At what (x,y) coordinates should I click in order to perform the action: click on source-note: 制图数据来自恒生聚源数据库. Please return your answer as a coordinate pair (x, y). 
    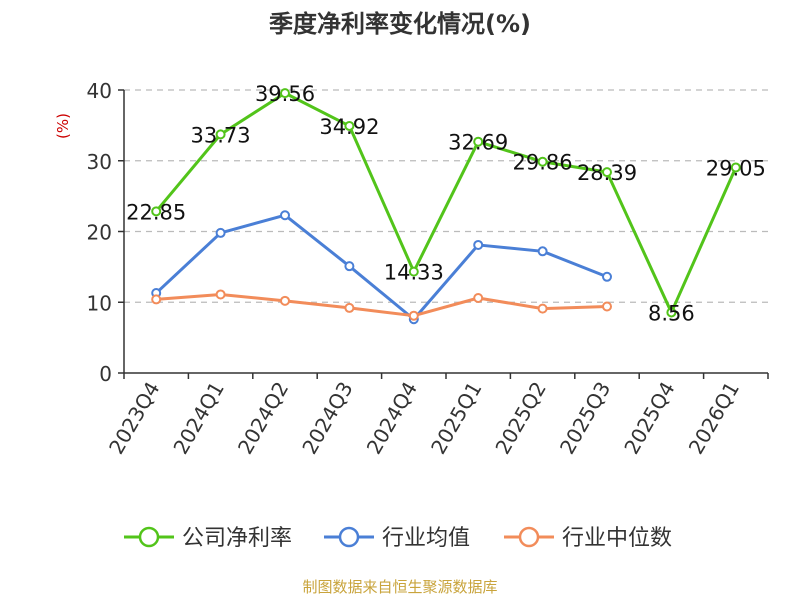
    Looking at the image, I should click on (399, 587).